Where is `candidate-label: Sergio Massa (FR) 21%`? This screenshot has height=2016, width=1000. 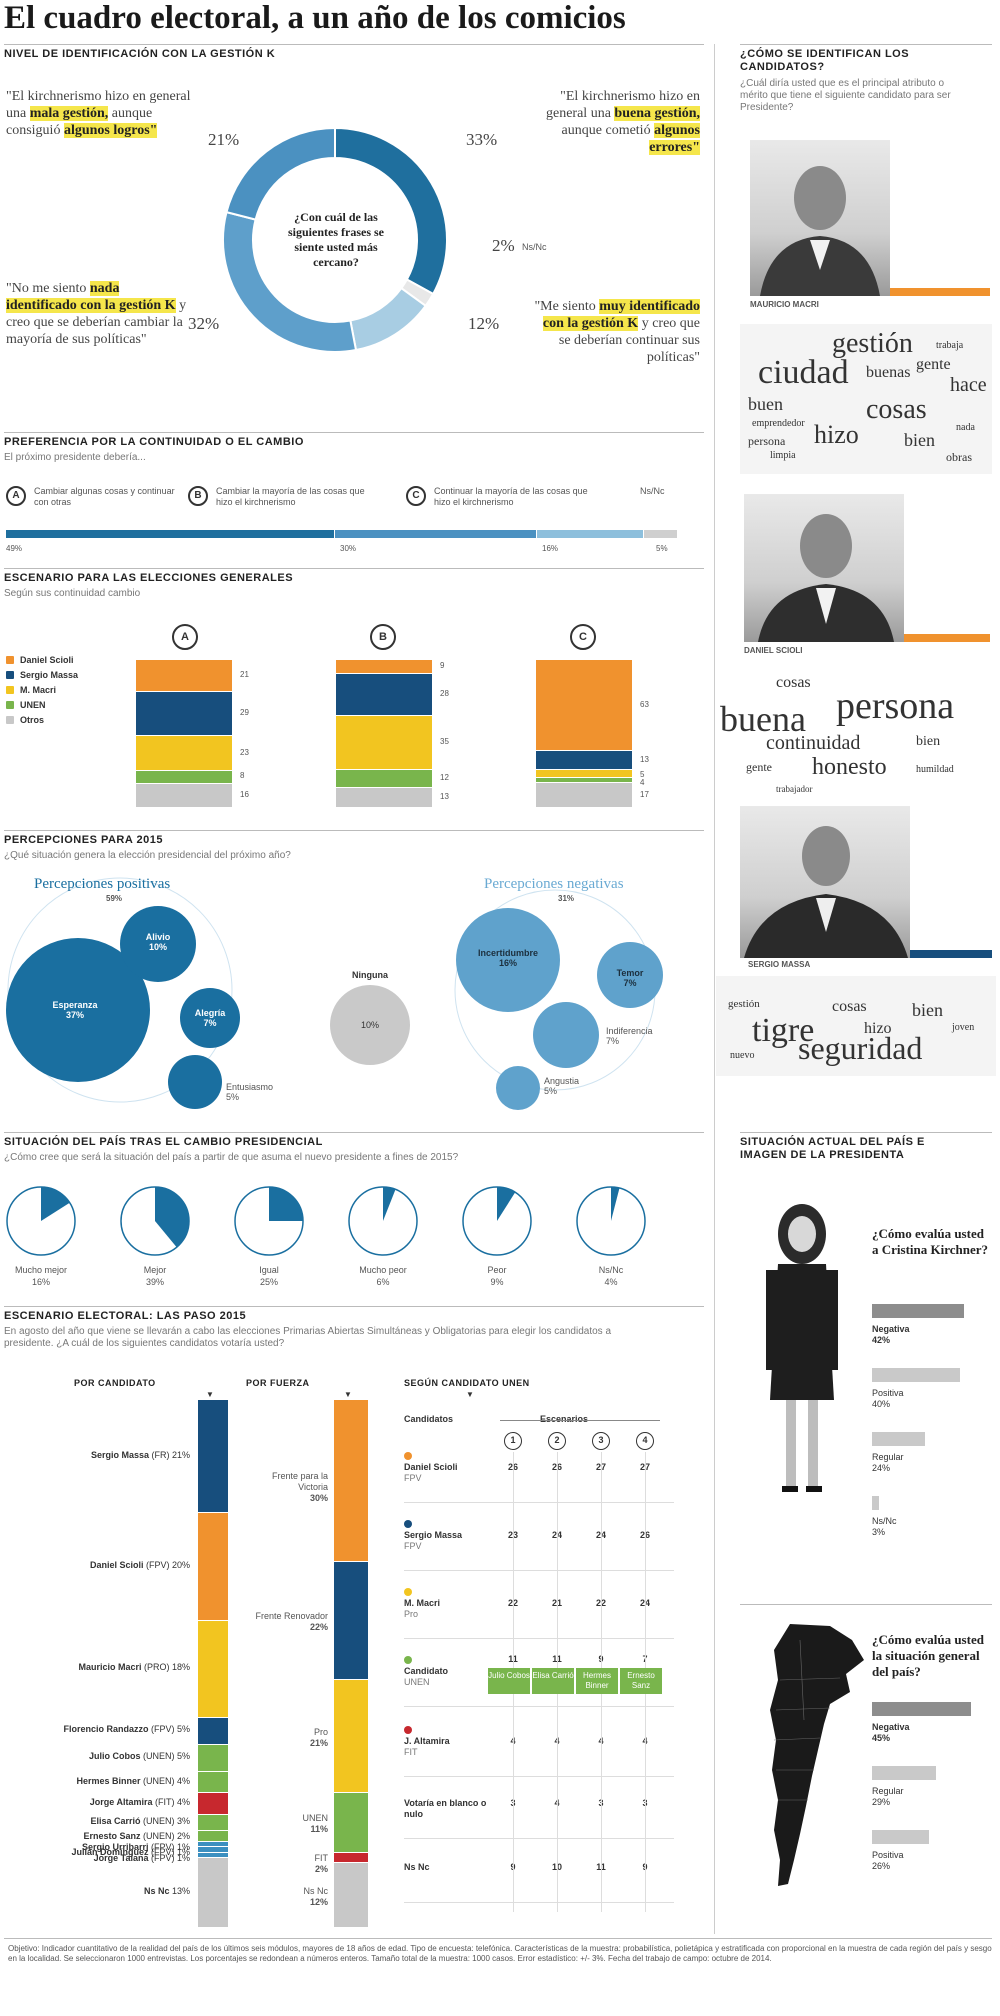
candidate-label: Sergio Massa (FR) 21% is located at coordinates (115, 1455).